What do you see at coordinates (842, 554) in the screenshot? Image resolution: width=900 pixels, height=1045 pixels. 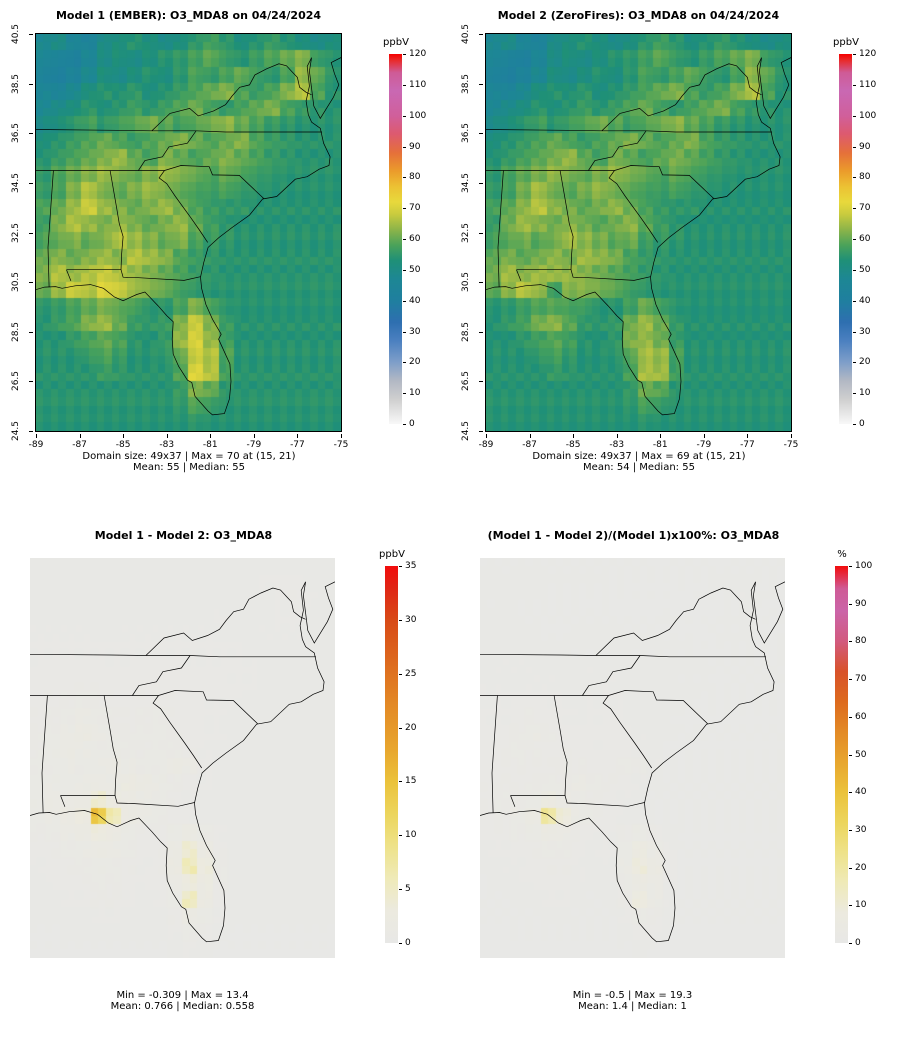 I see `colorbar-unit-label: %` at bounding box center [842, 554].